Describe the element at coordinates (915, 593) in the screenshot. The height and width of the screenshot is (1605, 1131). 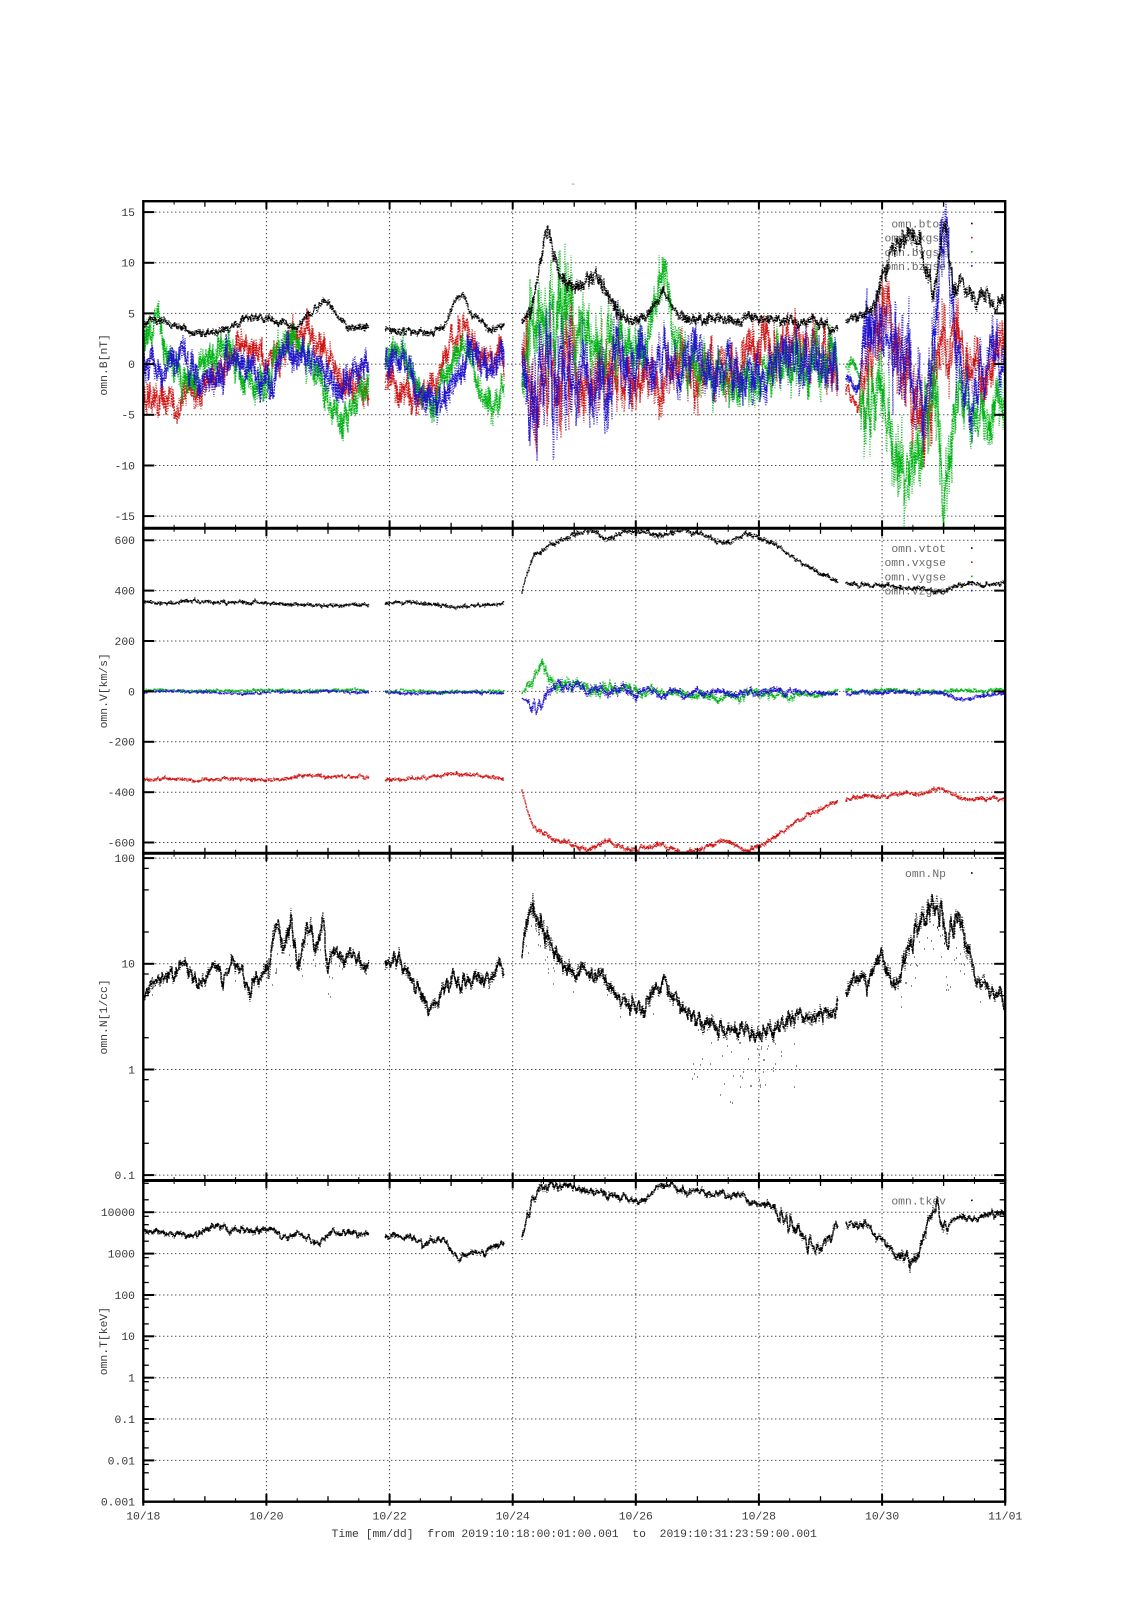
I see `svg-text: omn.vzgse` at that location.